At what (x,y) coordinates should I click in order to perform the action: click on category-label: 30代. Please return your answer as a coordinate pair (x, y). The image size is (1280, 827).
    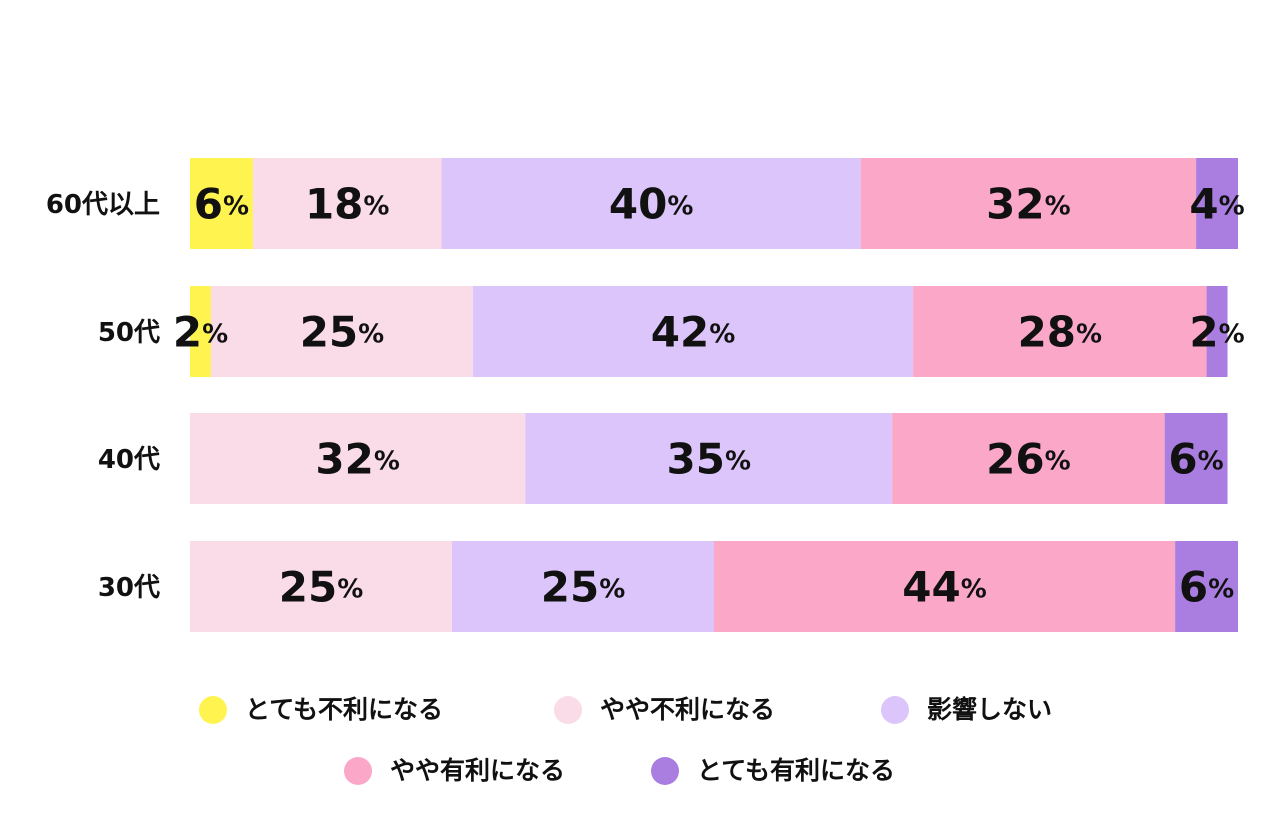
    Looking at the image, I should click on (129, 588).